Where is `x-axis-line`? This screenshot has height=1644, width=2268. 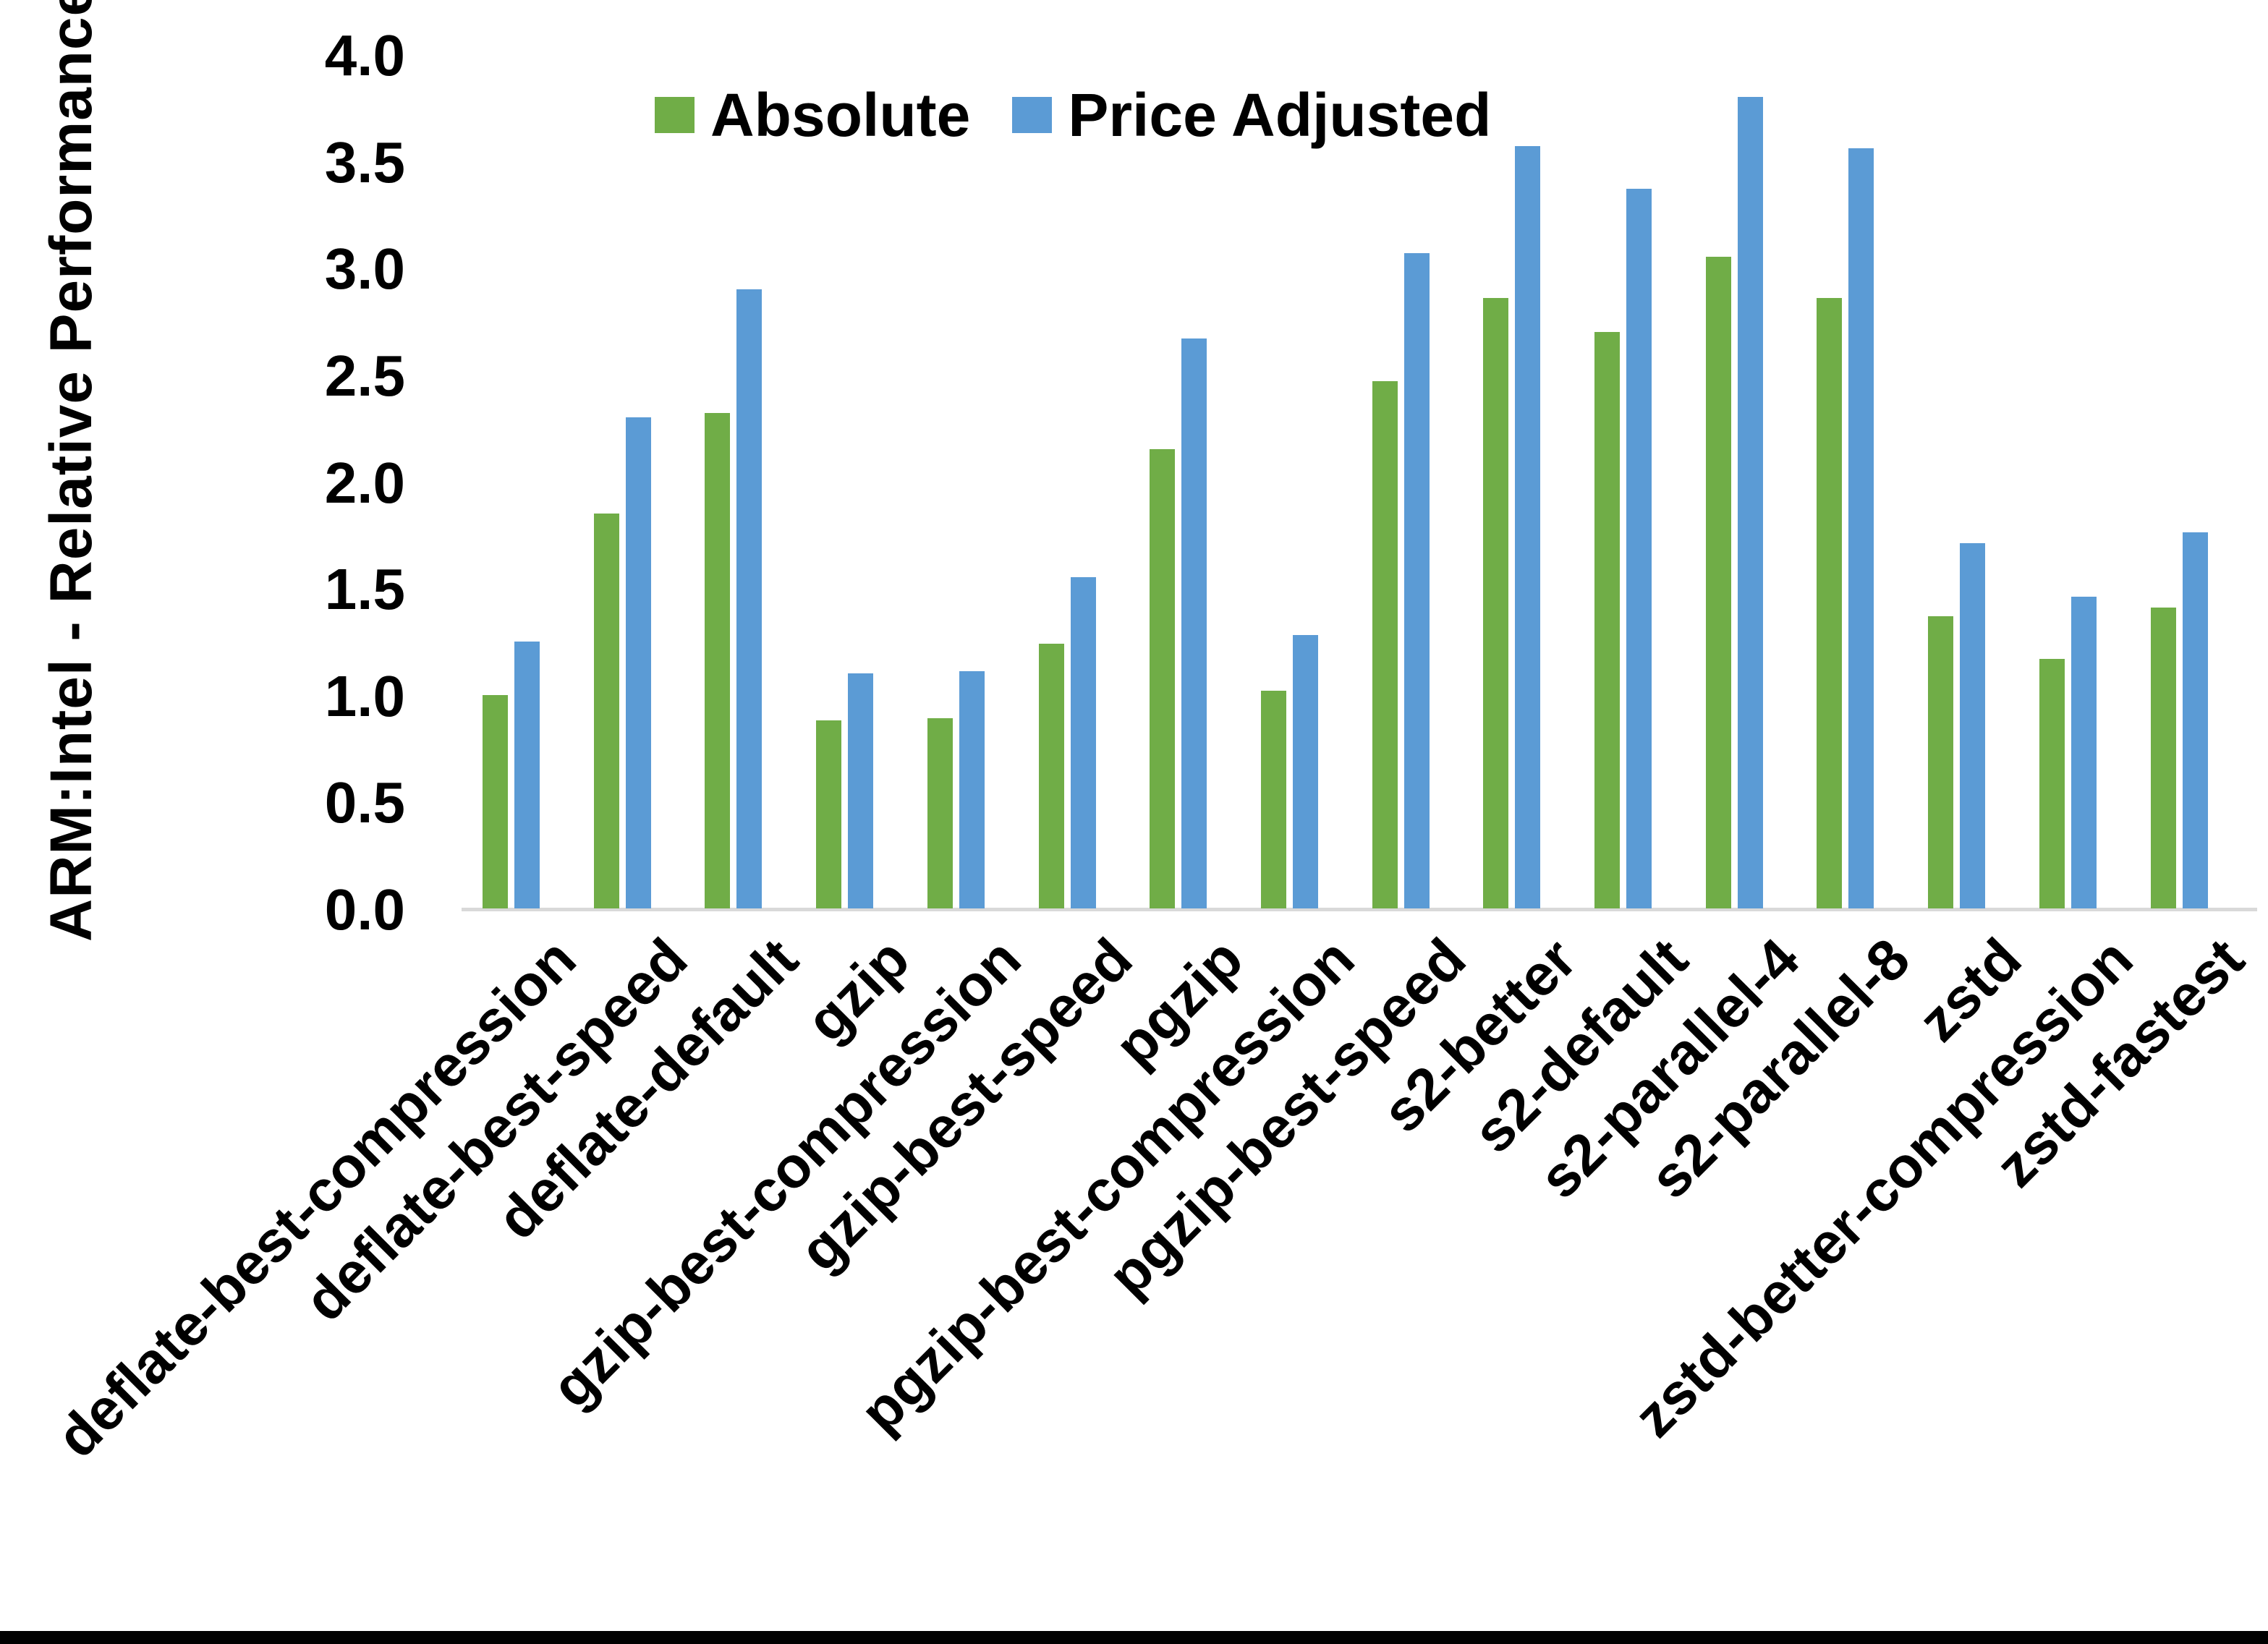
x-axis-line is located at coordinates (1359, 909).